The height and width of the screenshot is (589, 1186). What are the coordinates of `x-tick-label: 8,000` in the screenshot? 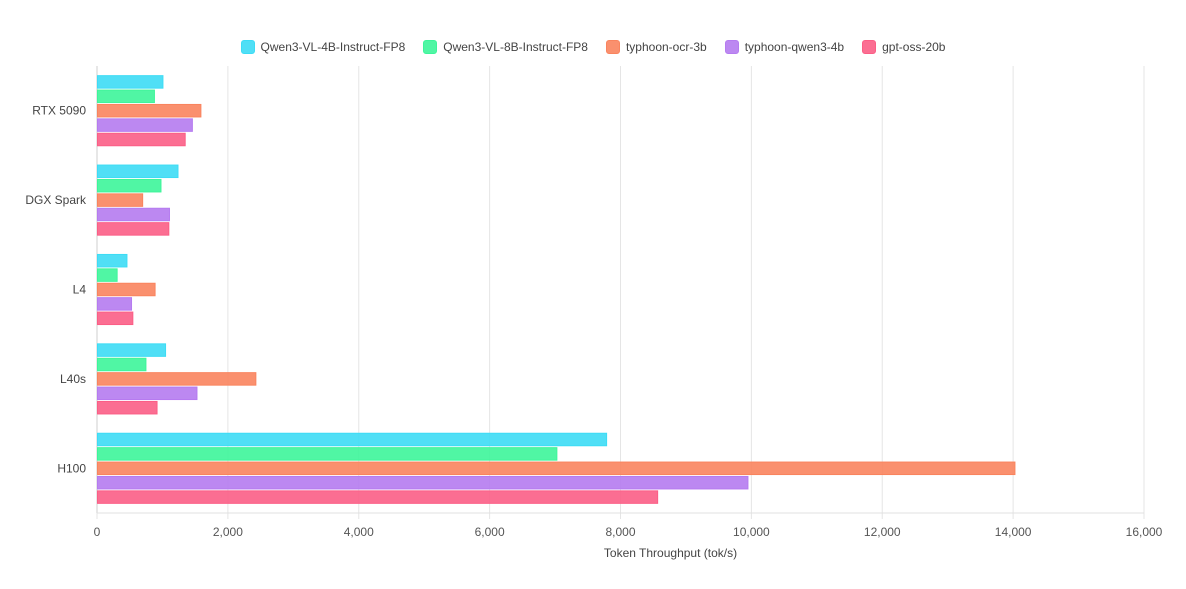 It's located at (620, 532).